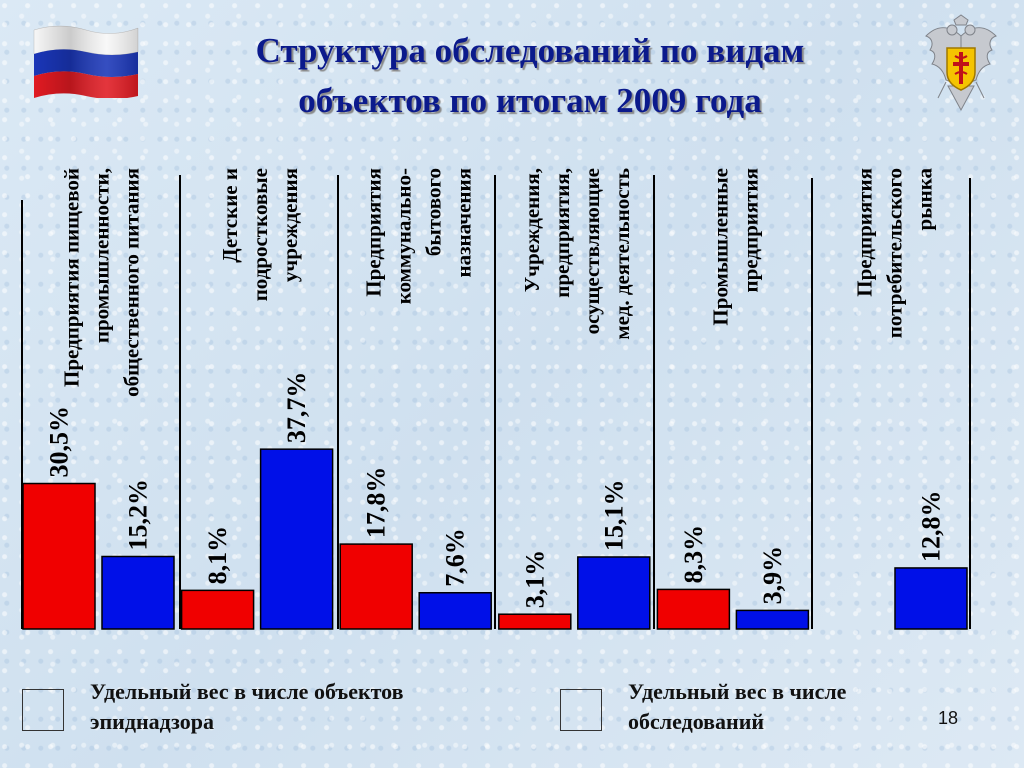 The height and width of the screenshot is (768, 1024). Describe the element at coordinates (230, 215) in the screenshot. I see `category-label: Детские и` at that location.